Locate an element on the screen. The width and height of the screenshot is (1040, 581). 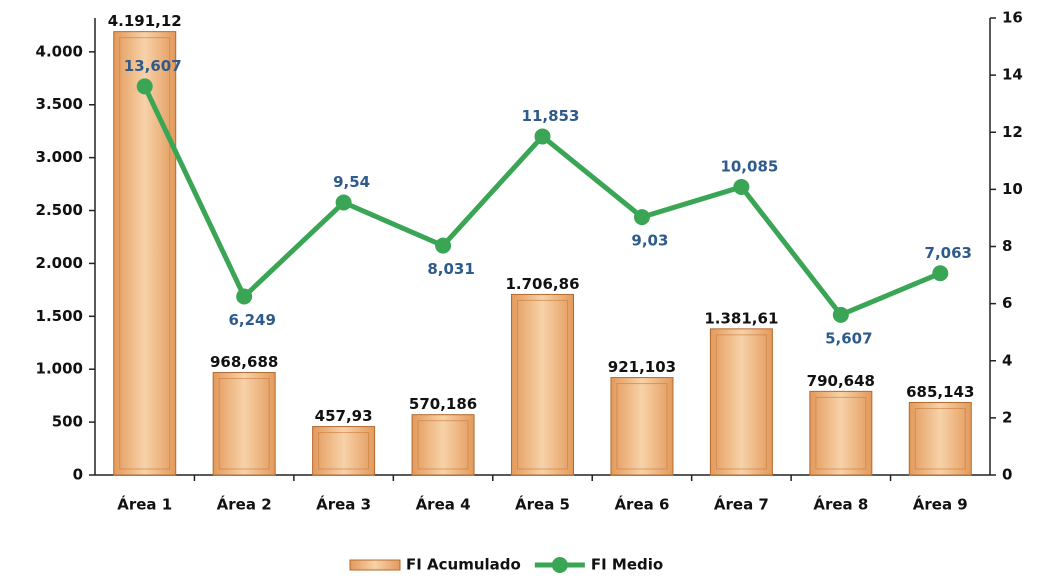
y-tick-label: 3.000 is located at coordinates (59, 157).